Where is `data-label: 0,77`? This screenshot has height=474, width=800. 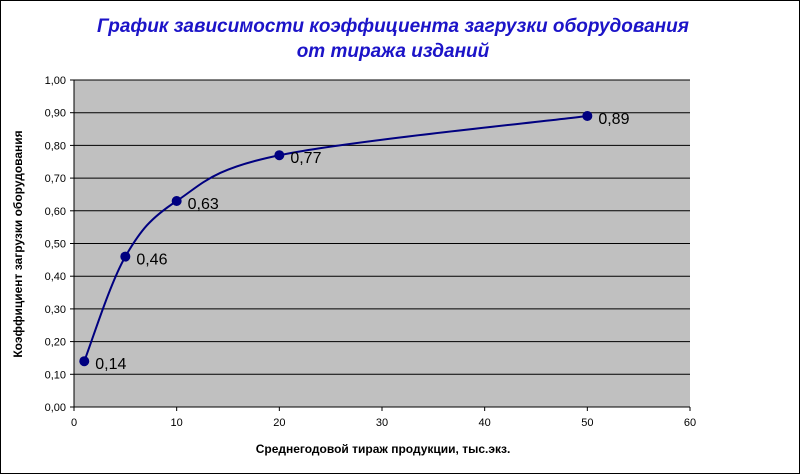
data-label: 0,77 is located at coordinates (305, 158).